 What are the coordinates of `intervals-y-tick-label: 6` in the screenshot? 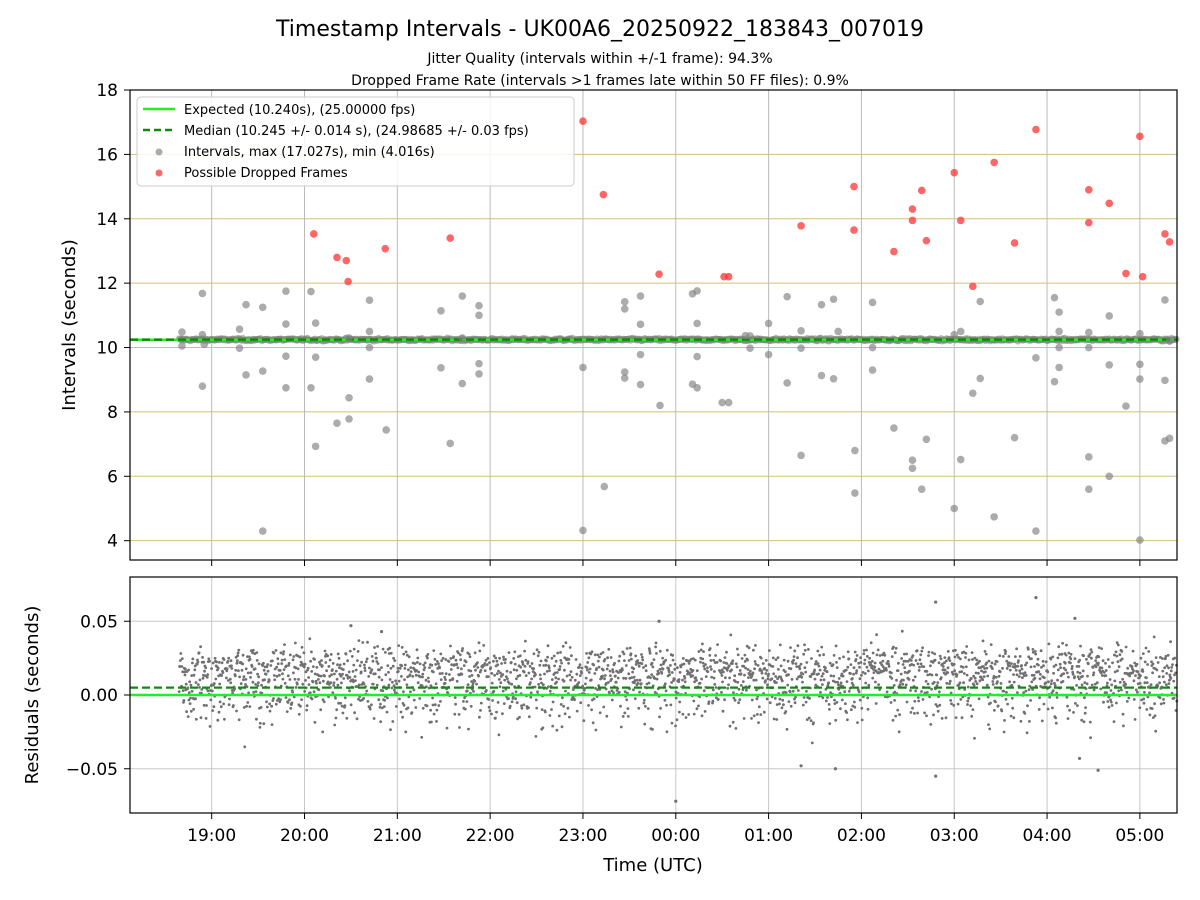 It's located at (112, 477).